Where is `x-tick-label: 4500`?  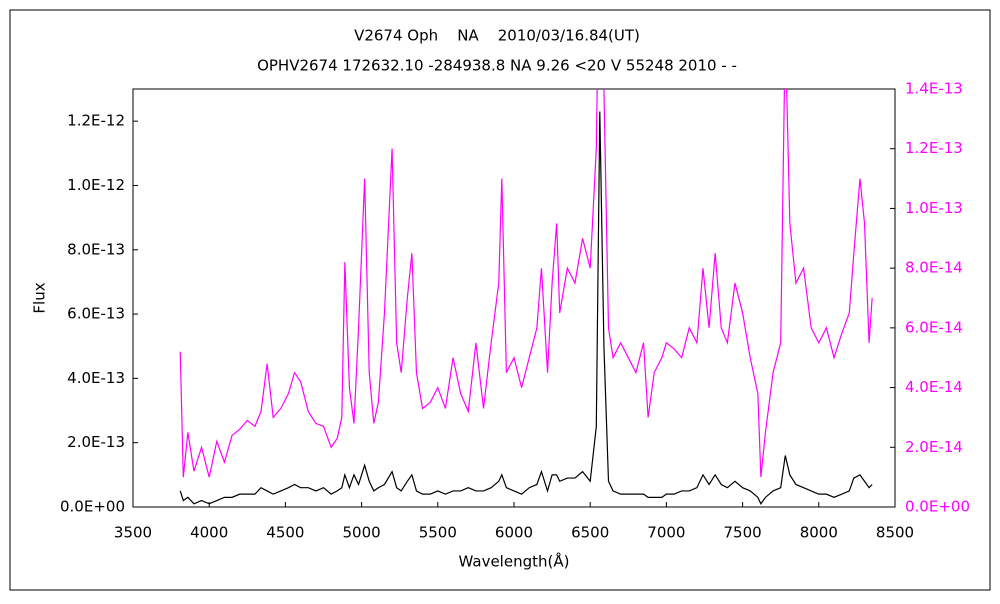
x-tick-label: 4500 is located at coordinates (285, 533).